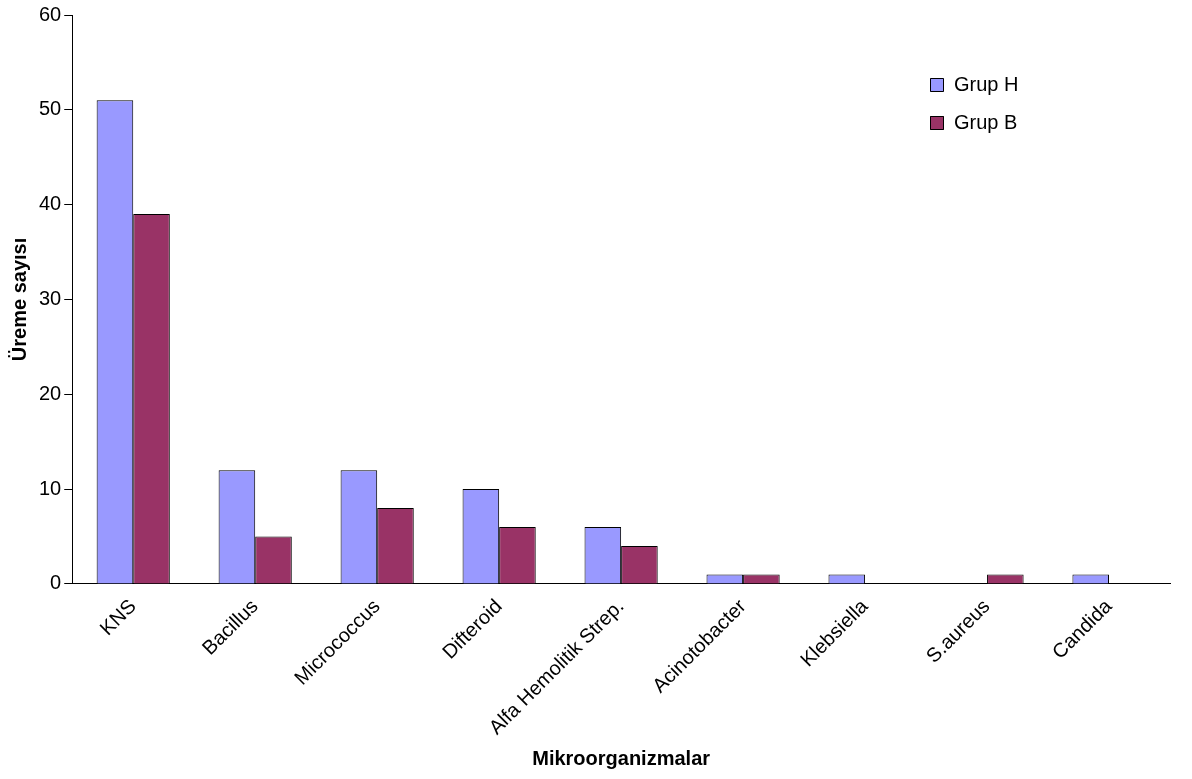 Image resolution: width=1192 pixels, height=779 pixels. Describe the element at coordinates (621, 757) in the screenshot. I see `x-axis-title: Mikroorganizmalar` at that location.